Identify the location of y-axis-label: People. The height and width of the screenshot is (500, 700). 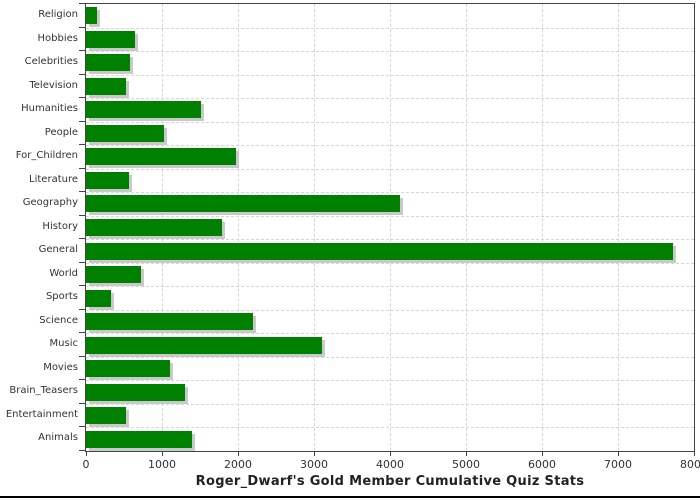
(61, 132).